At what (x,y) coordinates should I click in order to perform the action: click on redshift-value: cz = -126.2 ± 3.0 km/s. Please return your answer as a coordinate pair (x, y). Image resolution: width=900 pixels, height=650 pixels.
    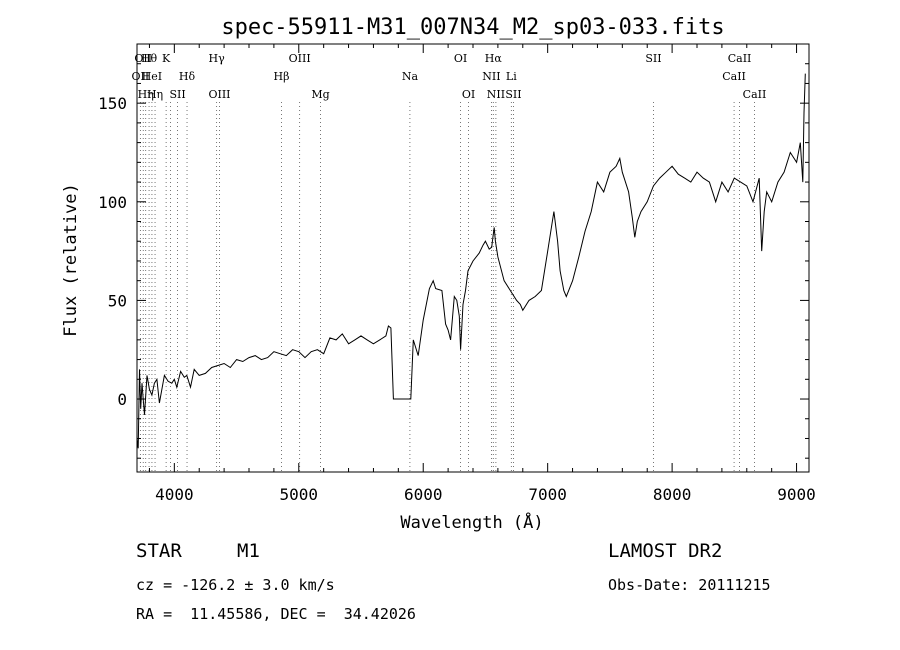
    Looking at the image, I should click on (235, 585).